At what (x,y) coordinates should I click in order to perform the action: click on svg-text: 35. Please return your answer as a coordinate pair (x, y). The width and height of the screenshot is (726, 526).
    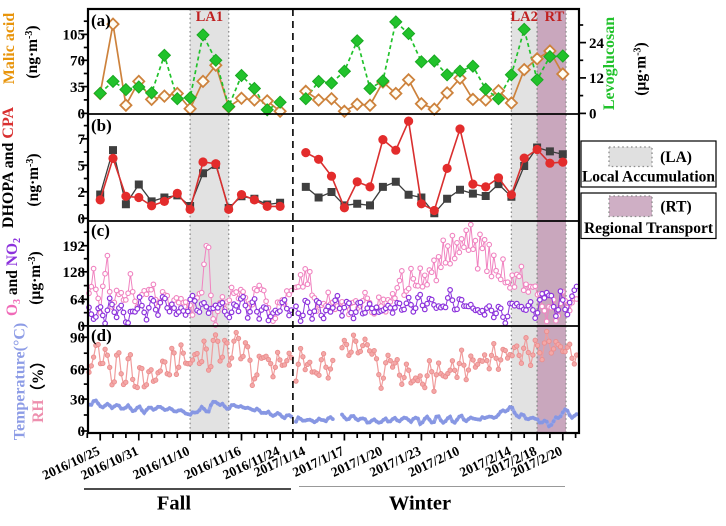
    Looking at the image, I should click on (77, 88).